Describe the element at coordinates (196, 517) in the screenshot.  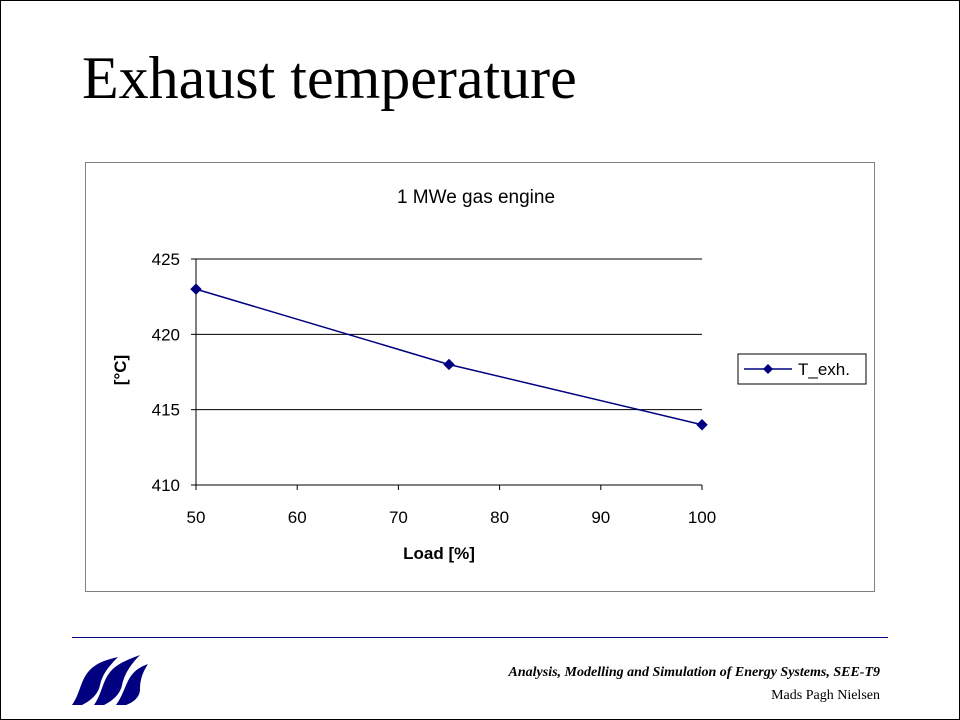
I see `x-tick-label: 50` at that location.